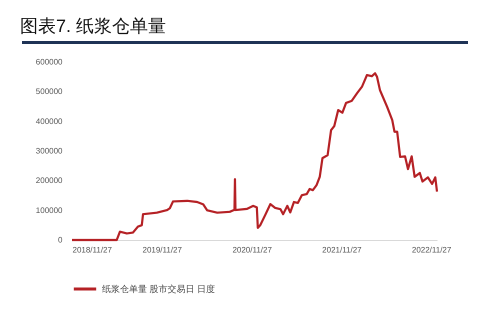 Image resolution: width=500 pixels, height=327 pixels. I want to click on y-tick-label: 600000, so click(50, 62).